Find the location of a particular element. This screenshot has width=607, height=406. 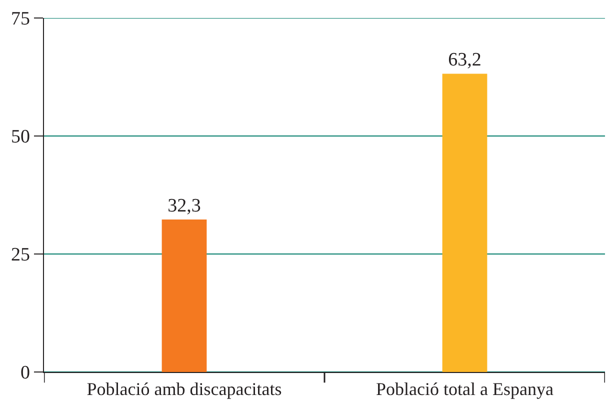

data-label: 63,2 is located at coordinates (465, 60).